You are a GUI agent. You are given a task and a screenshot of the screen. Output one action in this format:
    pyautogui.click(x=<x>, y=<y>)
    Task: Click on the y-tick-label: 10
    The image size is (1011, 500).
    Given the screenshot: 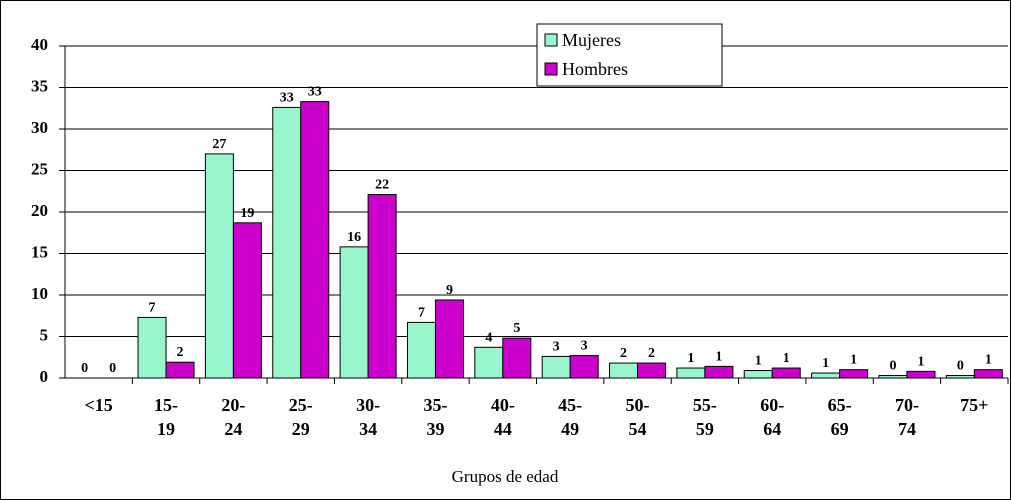 What is the action you would take?
    pyautogui.click(x=39, y=293)
    